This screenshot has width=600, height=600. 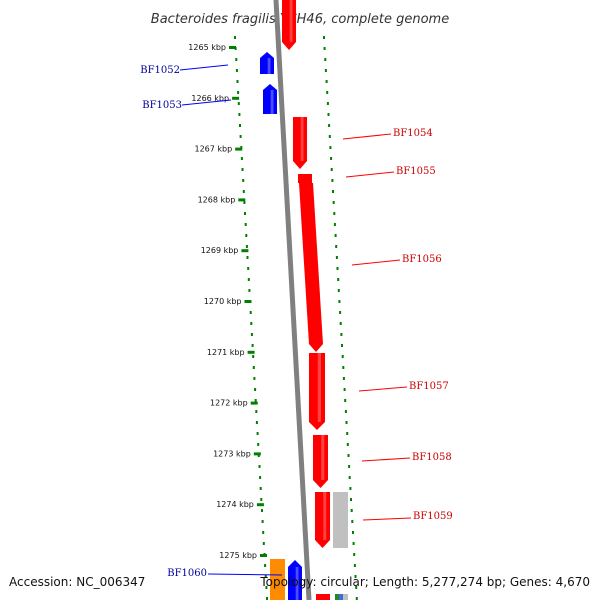 What do you see at coordinates (187, 573) in the screenshot?
I see `gene-id-text: BF1060` at bounding box center [187, 573].